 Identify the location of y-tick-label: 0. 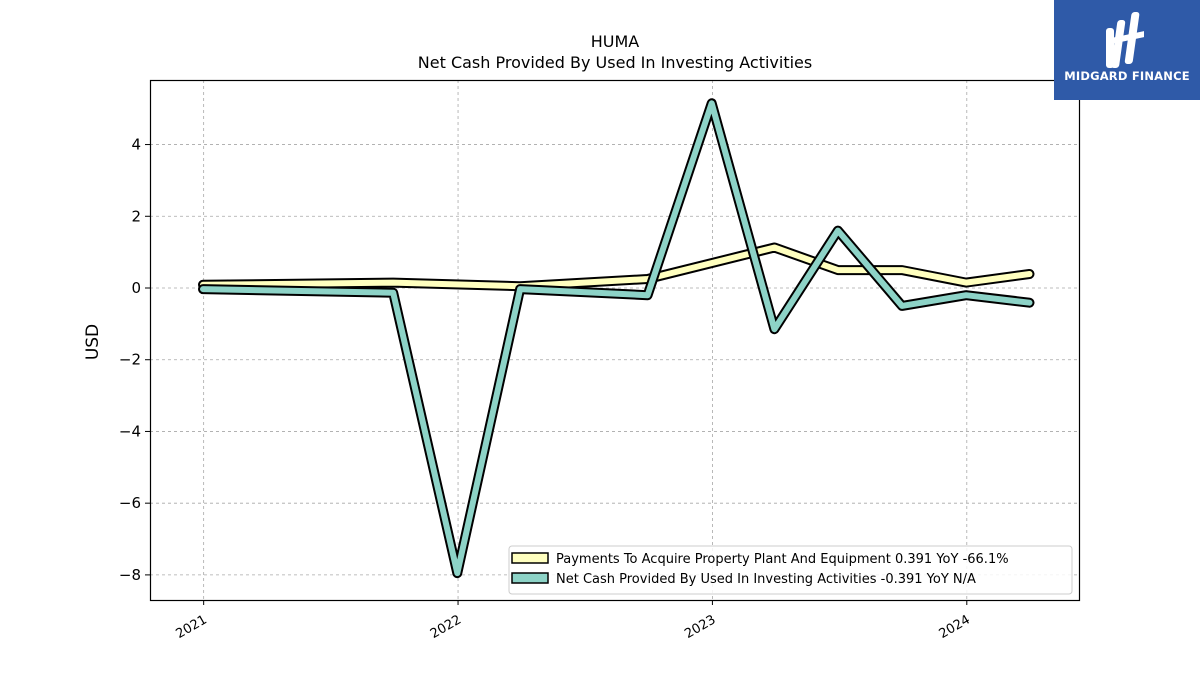
(136, 288).